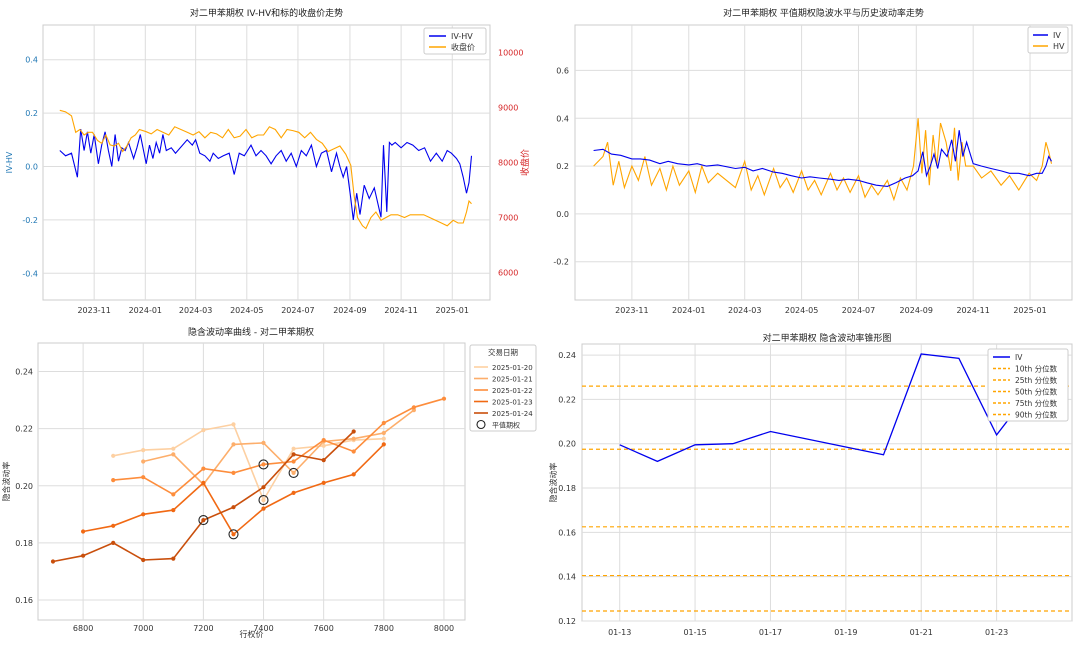 The image size is (1080, 646). What do you see at coordinates (462, 36) in the screenshot?
I see `legend-label: IV-HV` at bounding box center [462, 36].